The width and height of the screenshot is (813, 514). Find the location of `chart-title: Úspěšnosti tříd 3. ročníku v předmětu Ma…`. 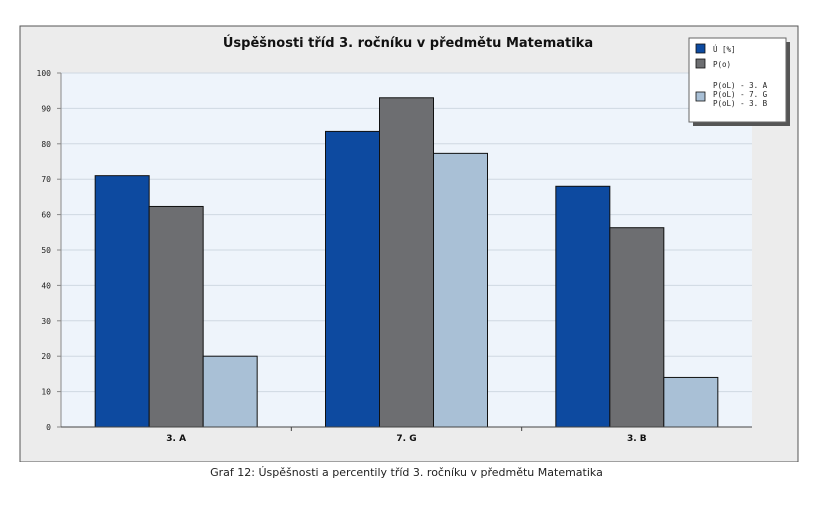

chart-title: Úspěšnosti tříd 3. ročníku v předmětu Ma… is located at coordinates (408, 43).